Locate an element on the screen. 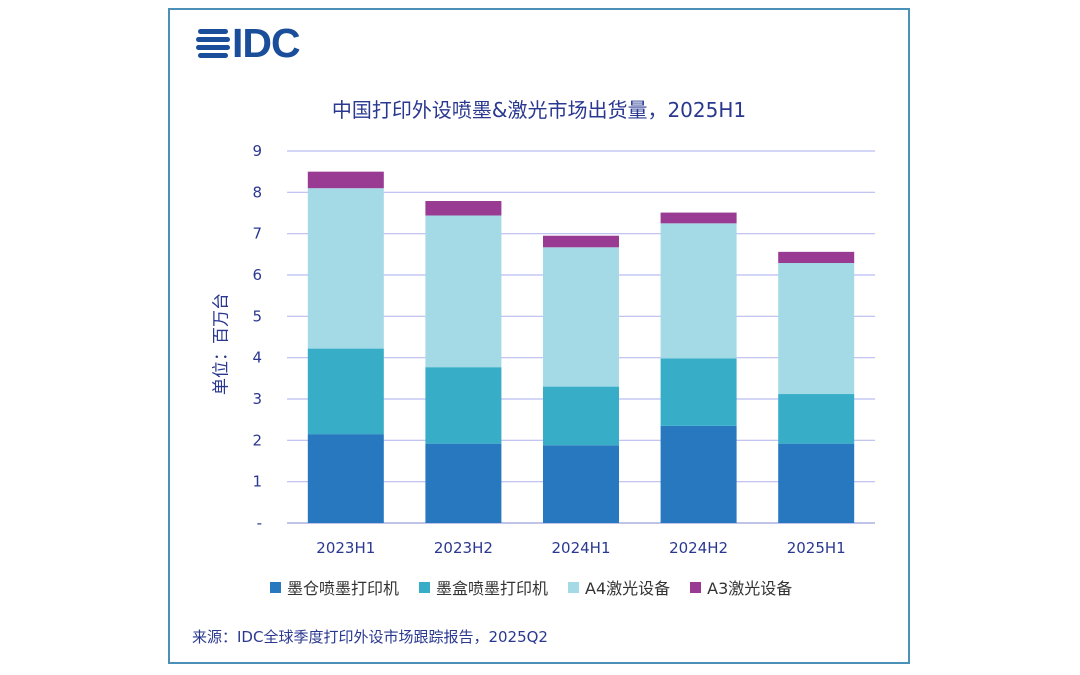 Image resolution: width=1080 pixels, height=675 pixels. y-tick-label: 8 is located at coordinates (257, 192).